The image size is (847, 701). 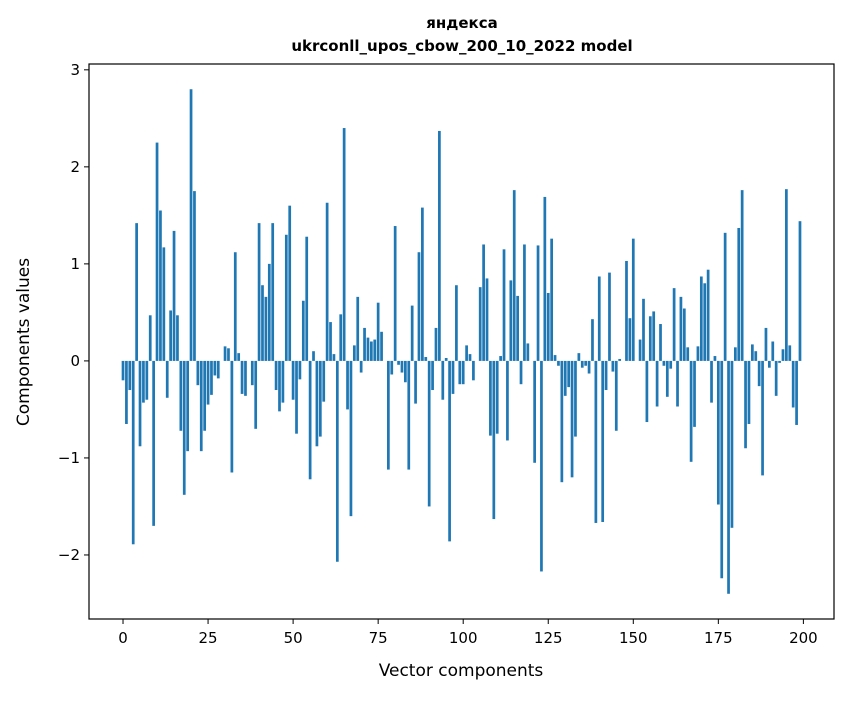 What do you see at coordinates (75, 167) in the screenshot?
I see `y-tick-label: 2` at bounding box center [75, 167].